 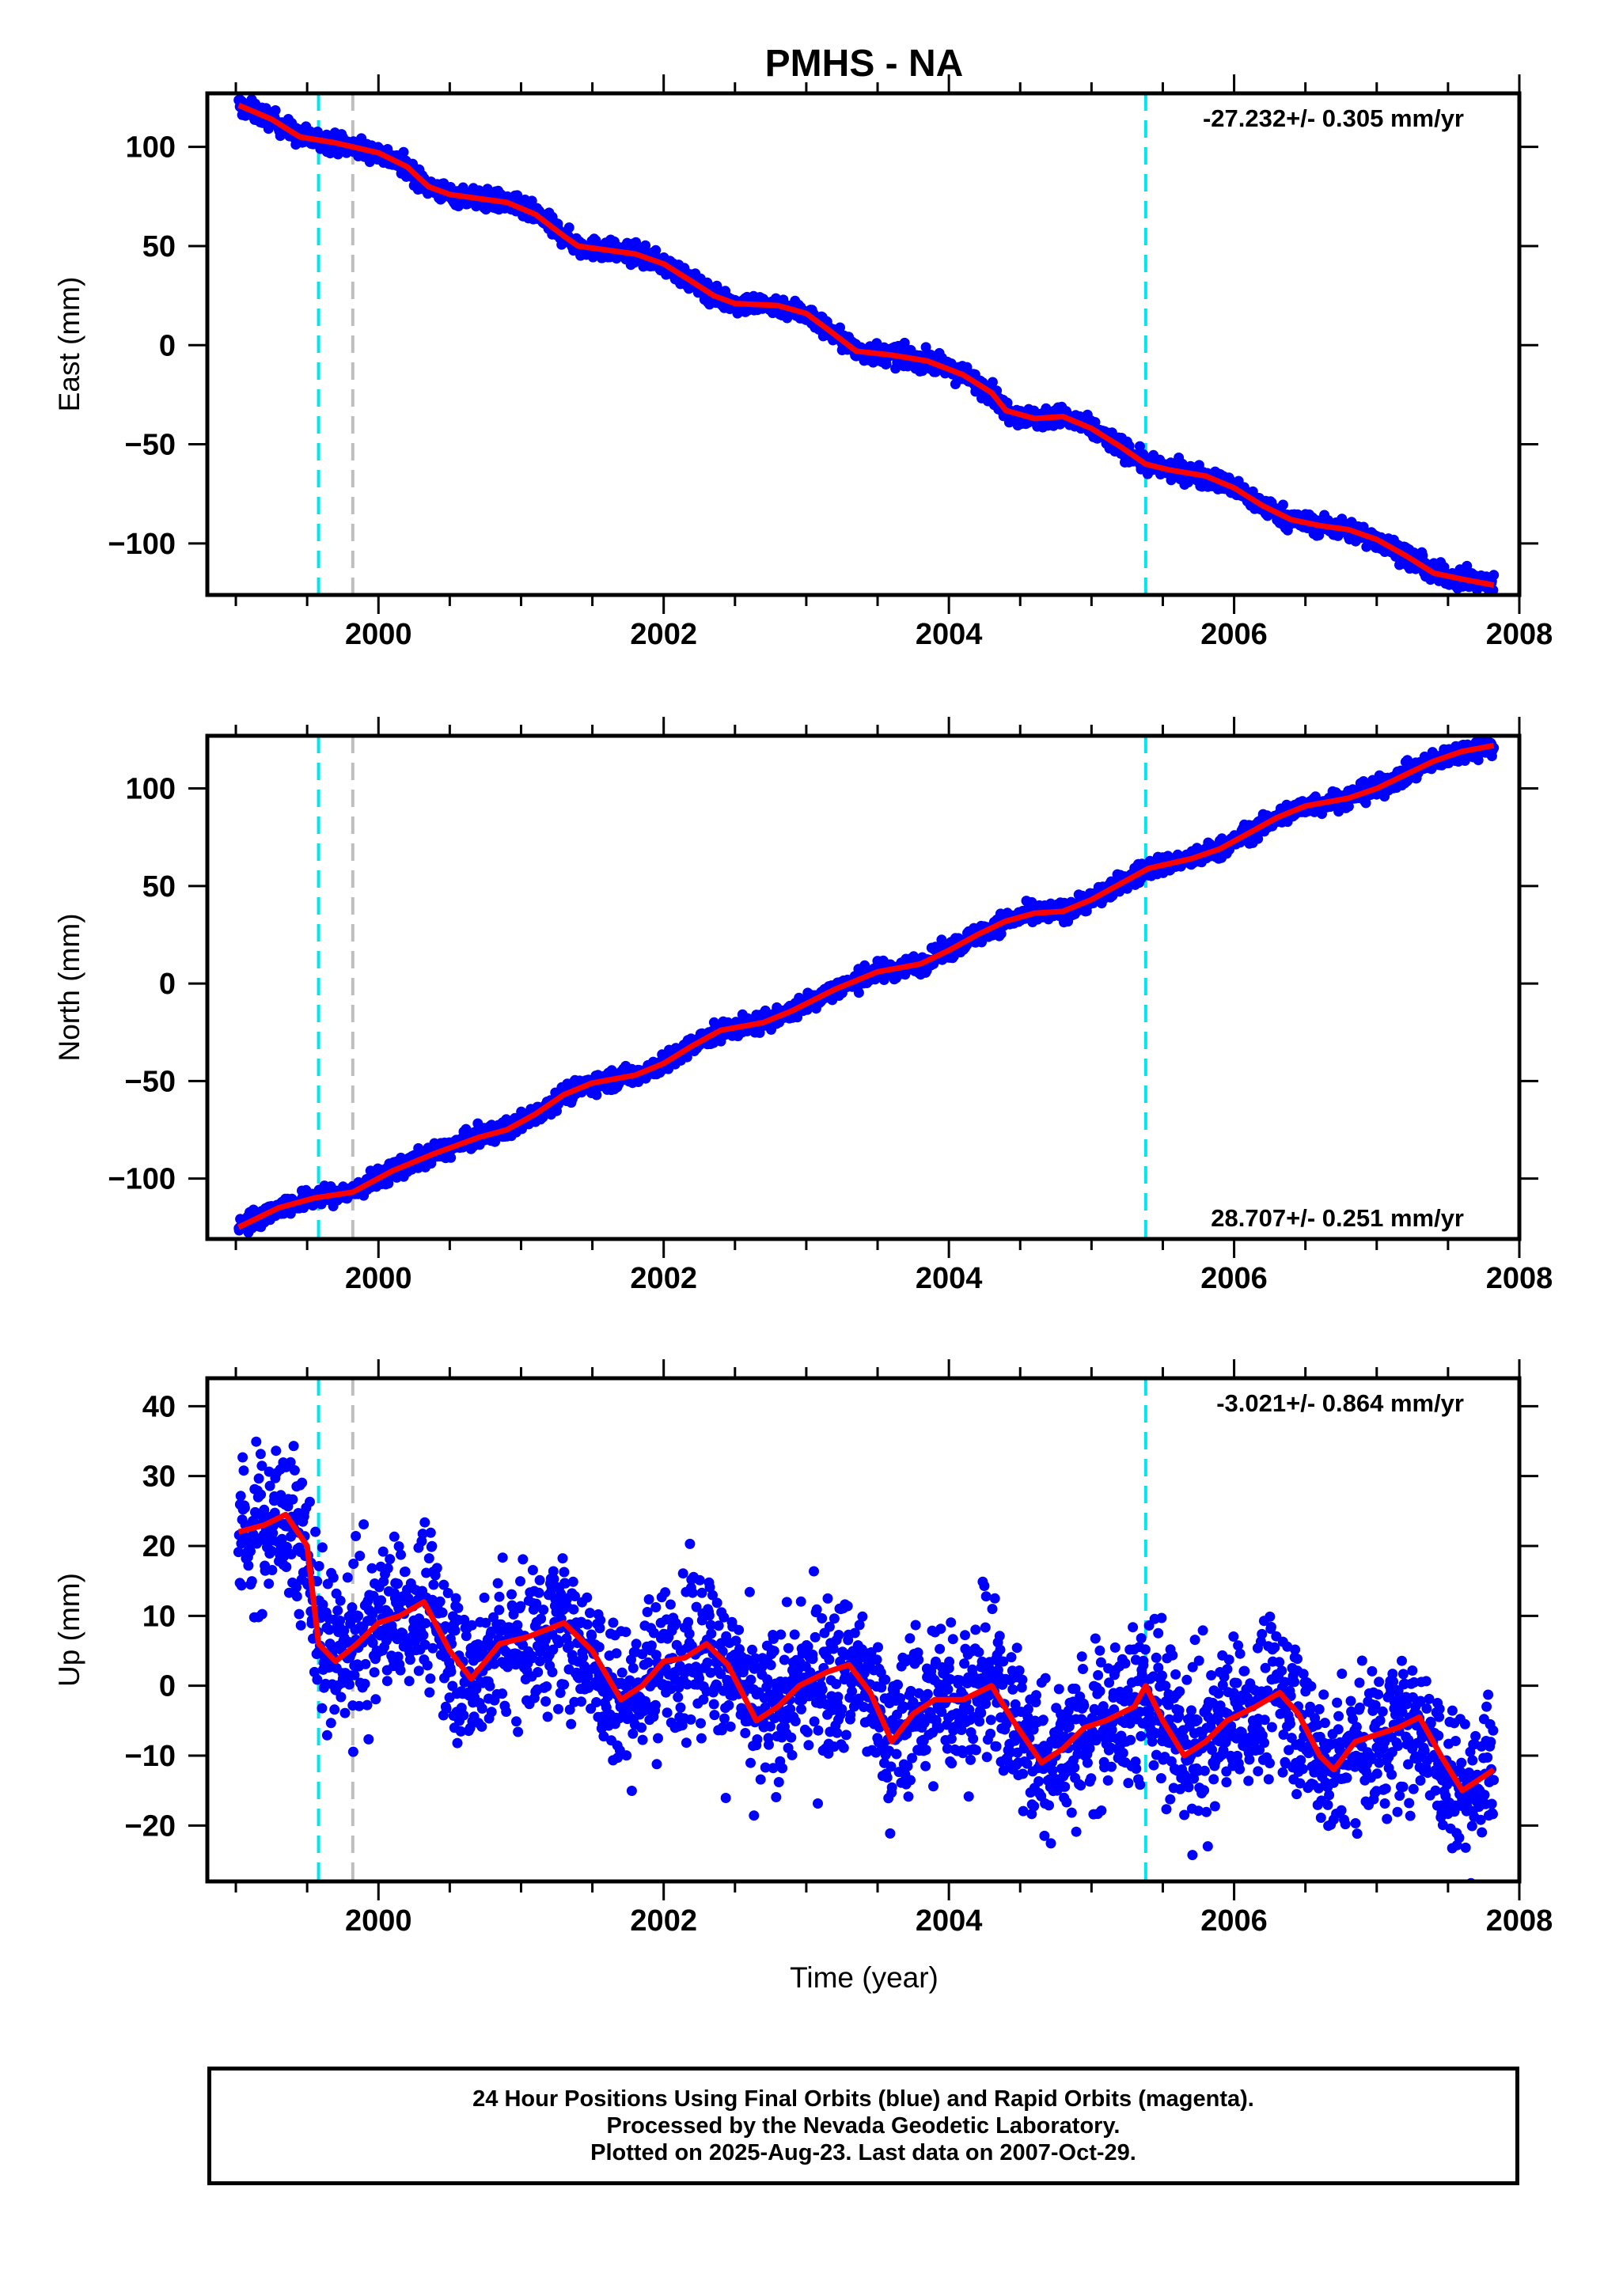 I want to click on y-tick-label: −100, so click(x=142, y=544).